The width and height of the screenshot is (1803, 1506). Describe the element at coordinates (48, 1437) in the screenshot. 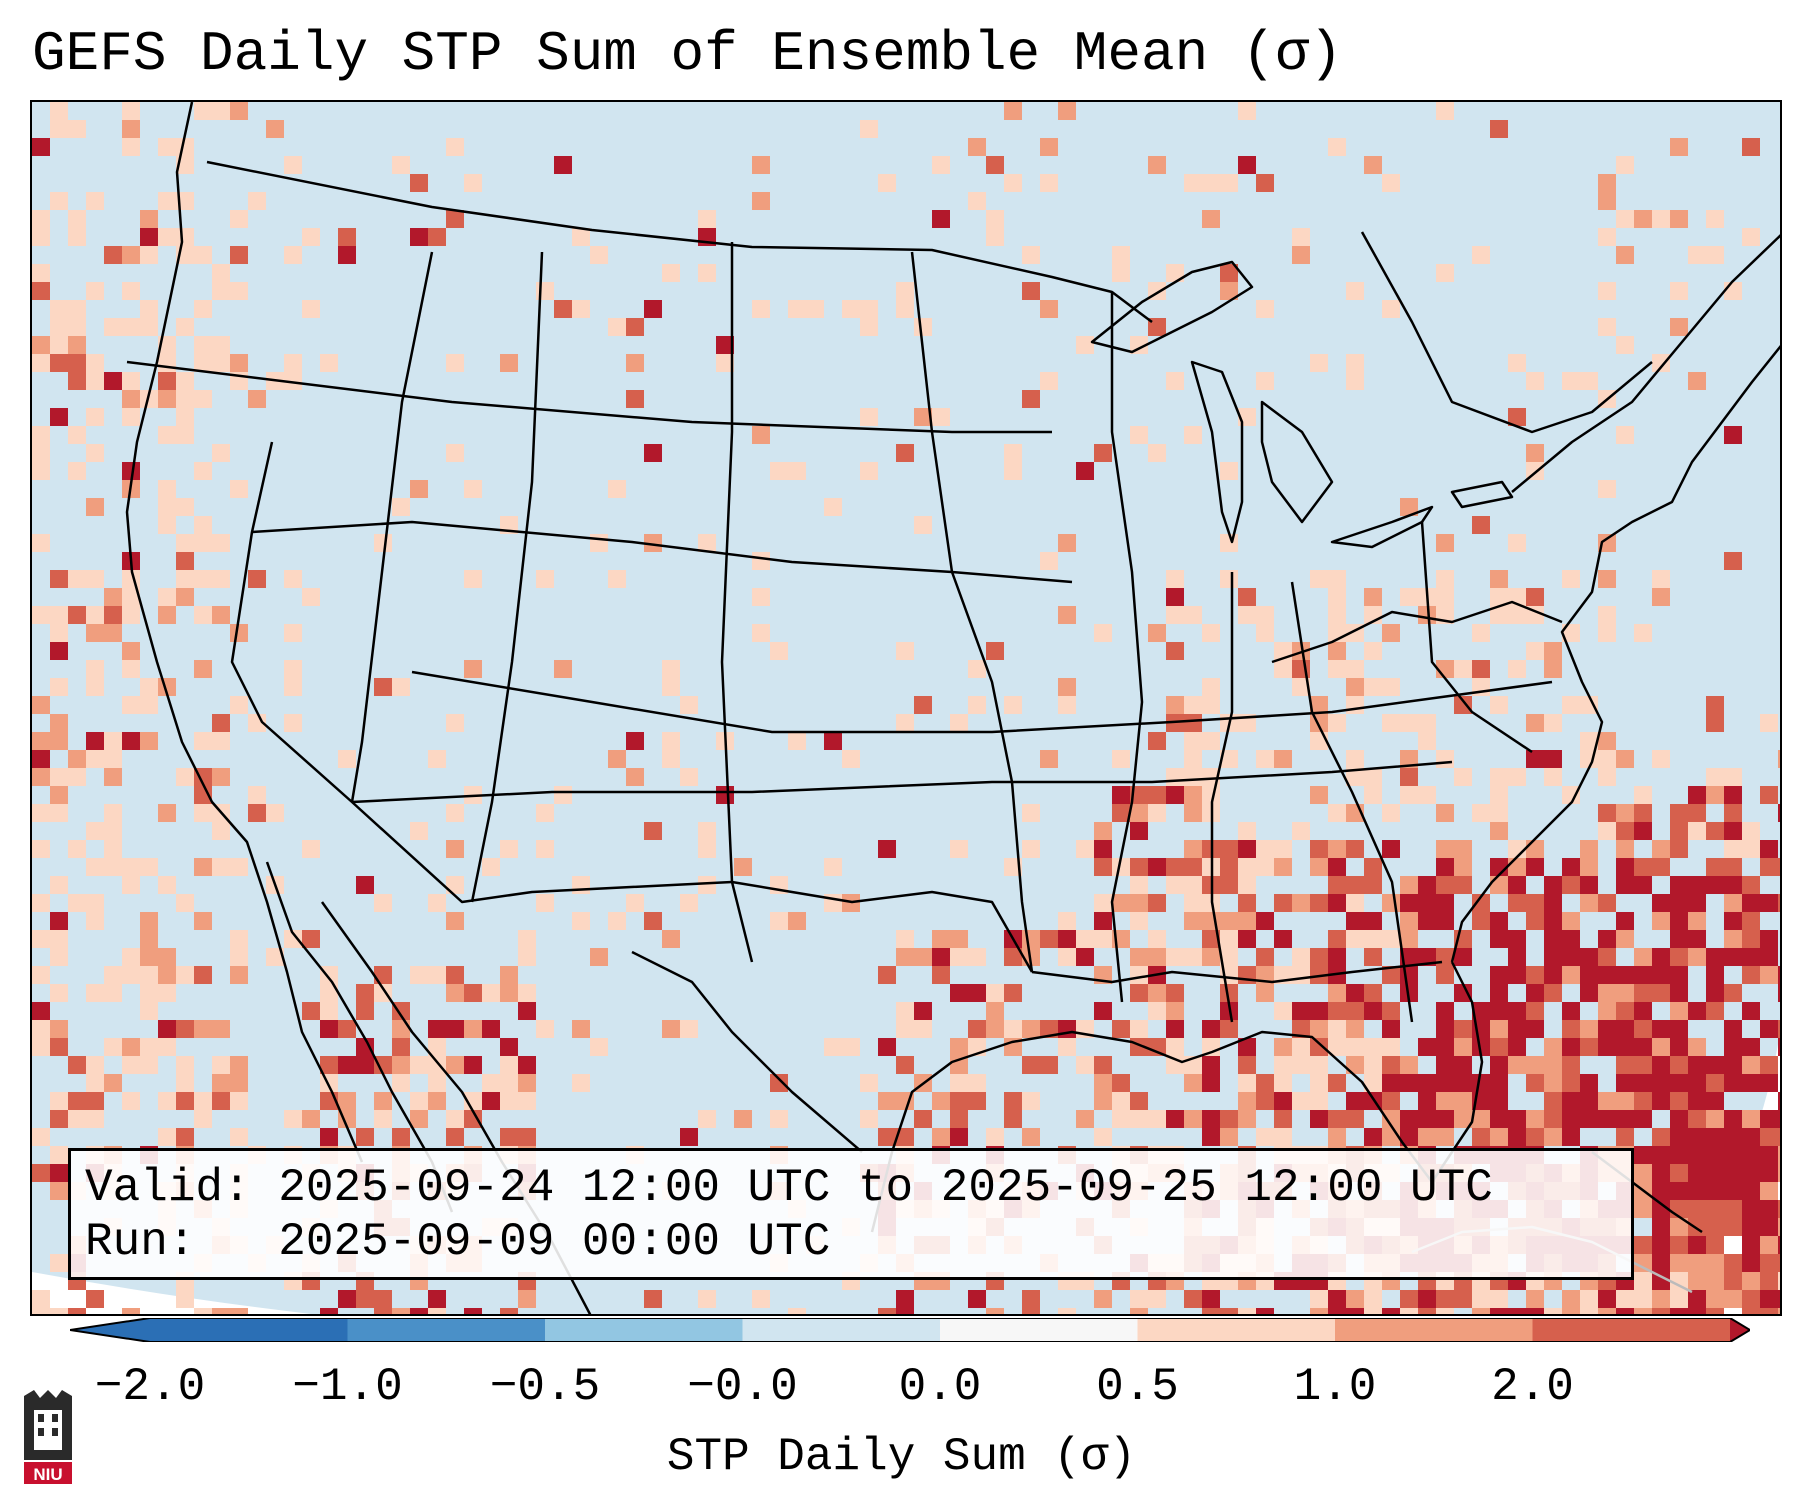

I see `niu-logo: NIU` at that location.